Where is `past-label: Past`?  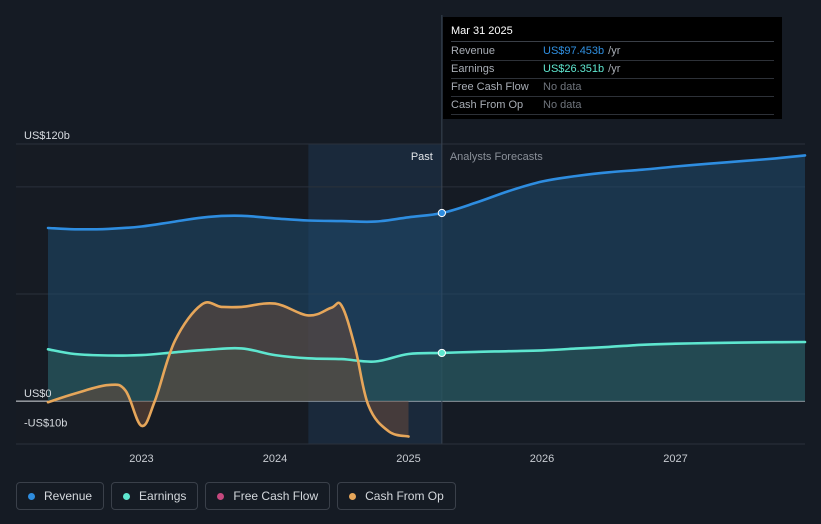
past-label: Past is located at coordinates (422, 157).